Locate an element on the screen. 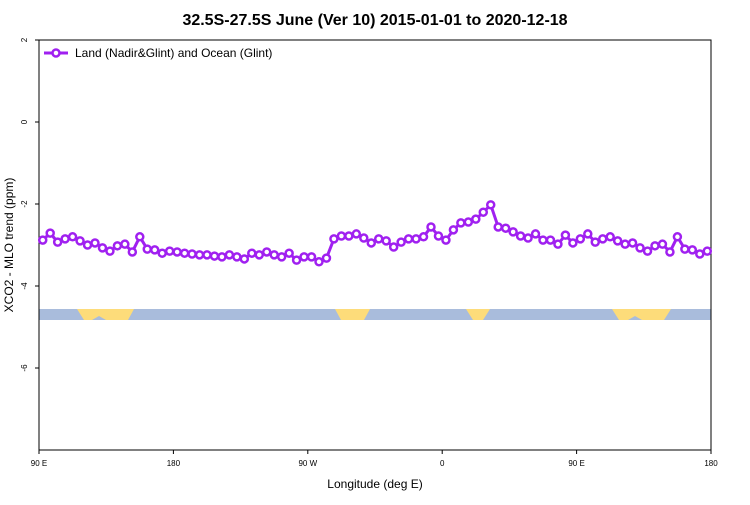  y-tick-label: -2 is located at coordinates (24, 204).